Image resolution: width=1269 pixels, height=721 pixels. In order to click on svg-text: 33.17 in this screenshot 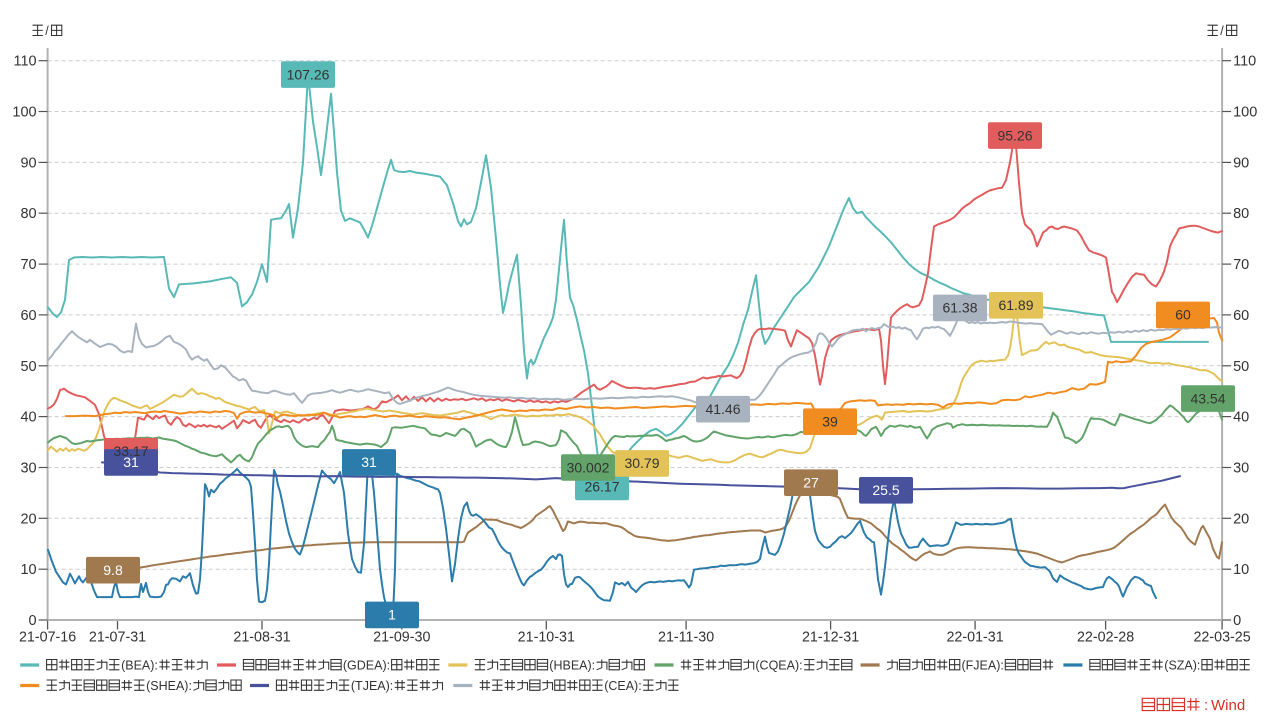, I will do `click(130, 451)`.